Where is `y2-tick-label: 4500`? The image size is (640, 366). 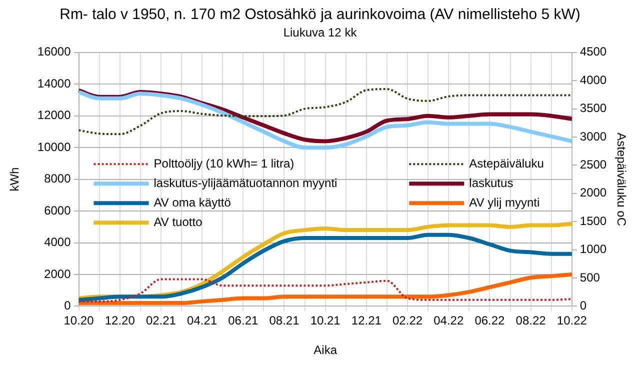
y2-tick-label: 4500 is located at coordinates (593, 51).